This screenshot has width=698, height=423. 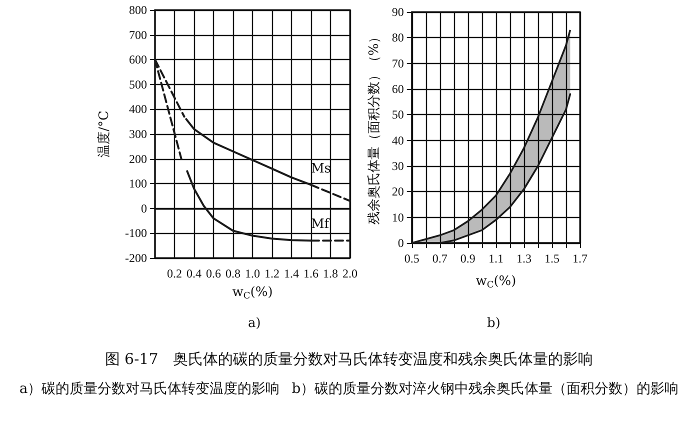 What do you see at coordinates (149, 389) in the screenshot?
I see `text: a）碳的质量分数对马氏体转变温度的影响` at bounding box center [149, 389].